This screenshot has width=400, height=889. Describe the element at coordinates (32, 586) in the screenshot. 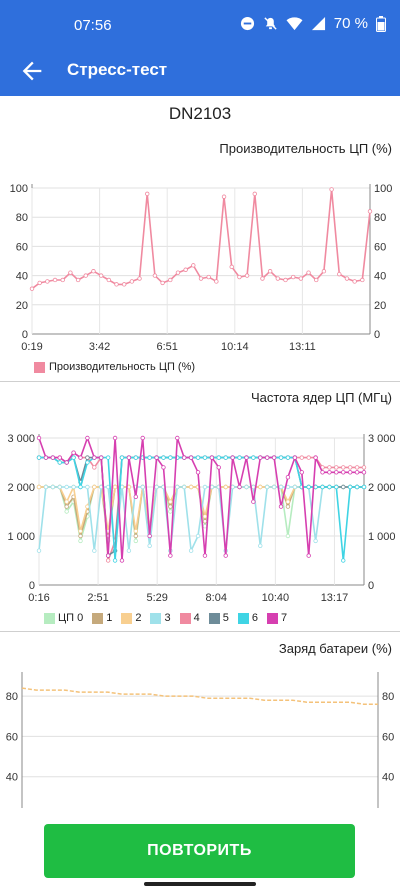

I see `y-tick-label-left: 0` at that location.